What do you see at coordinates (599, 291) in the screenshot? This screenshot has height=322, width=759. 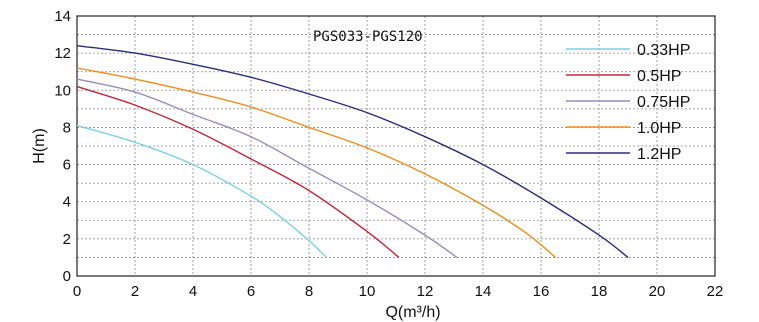 I see `x-tick-label: 18` at bounding box center [599, 291].